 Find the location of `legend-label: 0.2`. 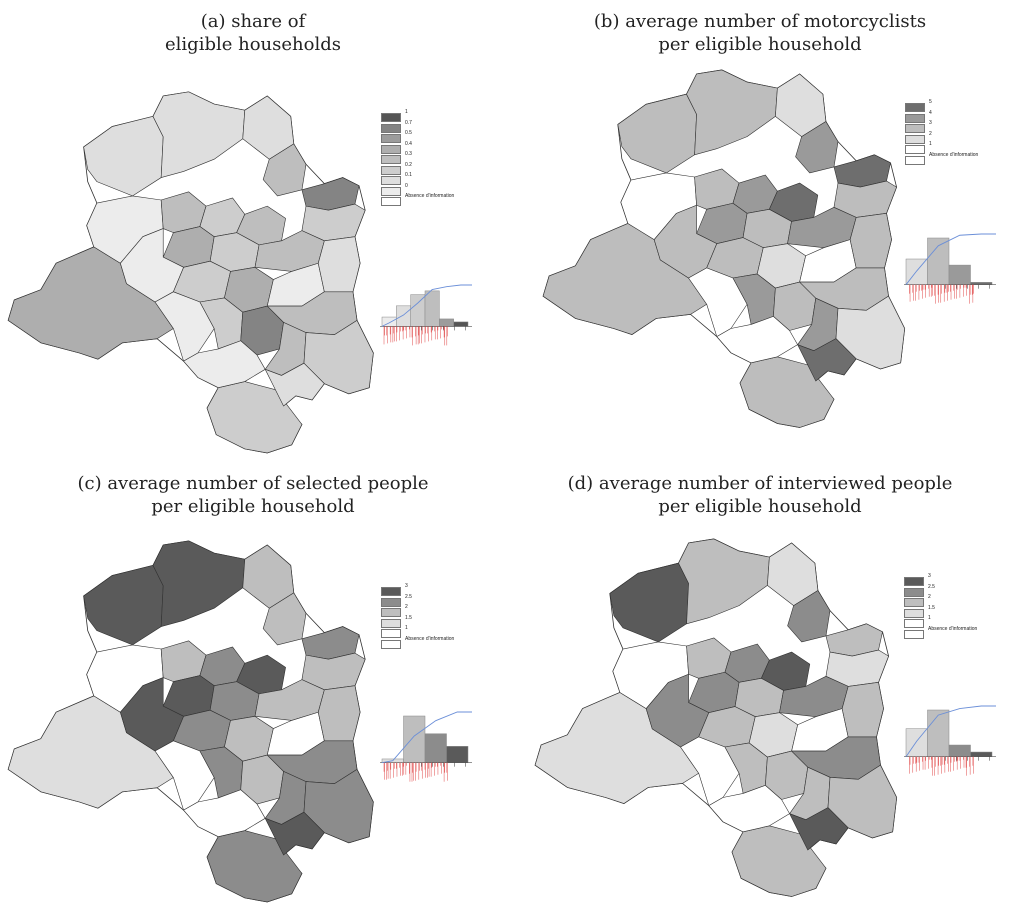

legend-label: 0.2 is located at coordinates (408, 164).